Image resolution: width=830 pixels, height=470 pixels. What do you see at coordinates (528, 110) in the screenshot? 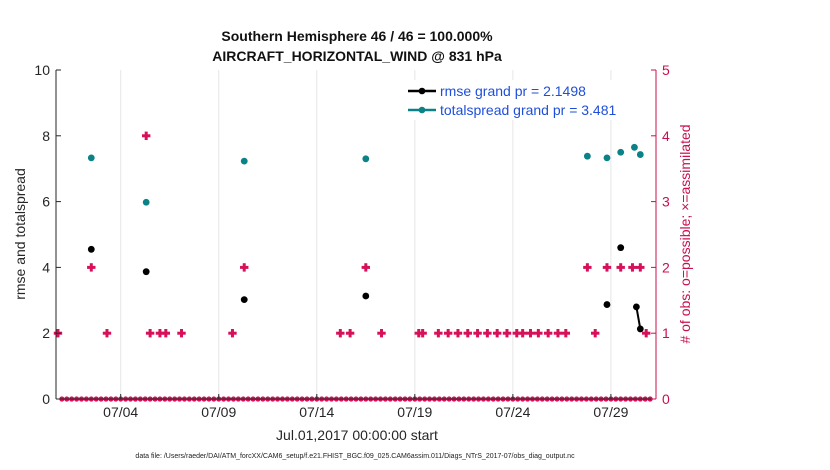
I see `legend-label-spread: totalspread grand pr = 3.481` at bounding box center [528, 110].